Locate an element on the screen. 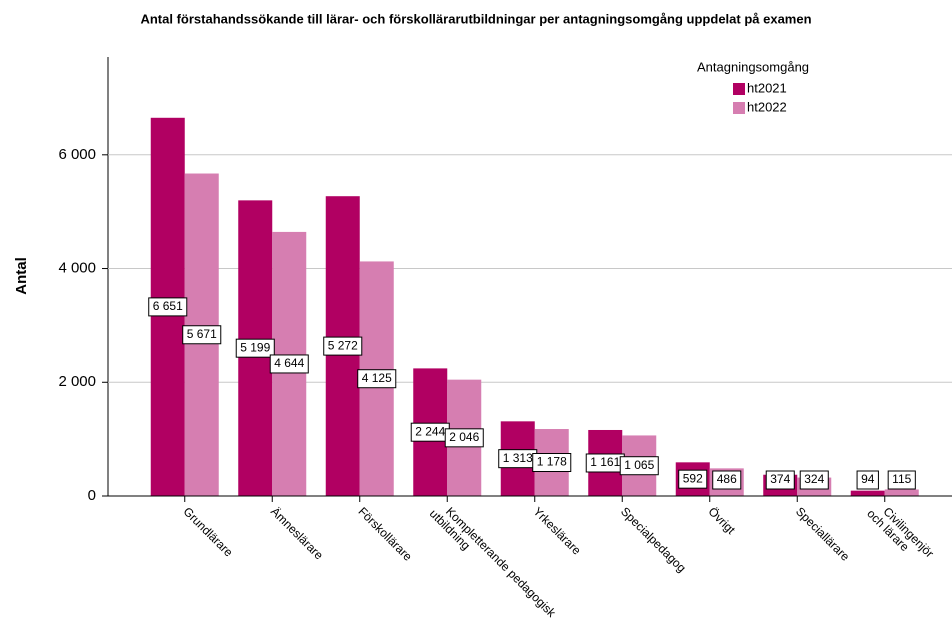 The height and width of the screenshot is (640, 952). x-tick-label: Övrigt is located at coordinates (721, 520).